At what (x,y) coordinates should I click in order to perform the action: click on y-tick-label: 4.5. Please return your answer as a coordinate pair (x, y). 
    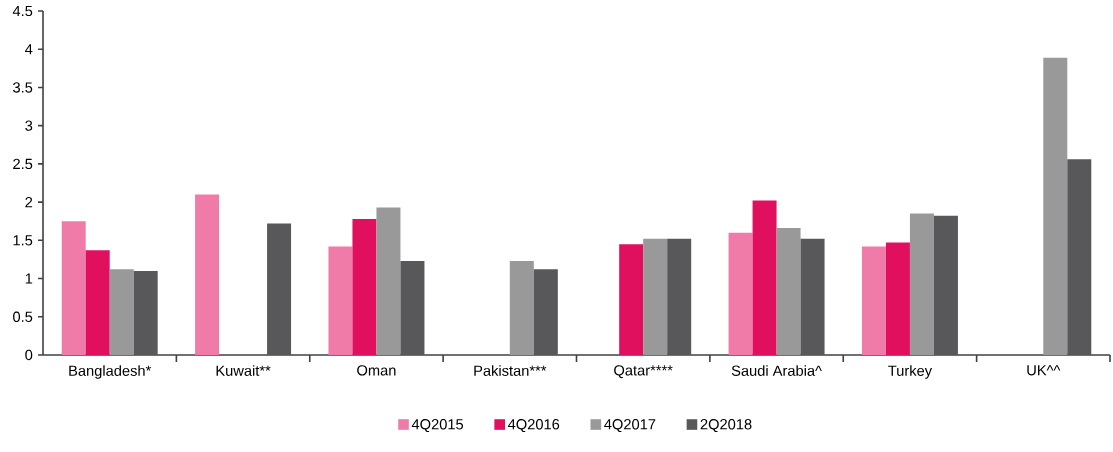
    Looking at the image, I should click on (22, 11).